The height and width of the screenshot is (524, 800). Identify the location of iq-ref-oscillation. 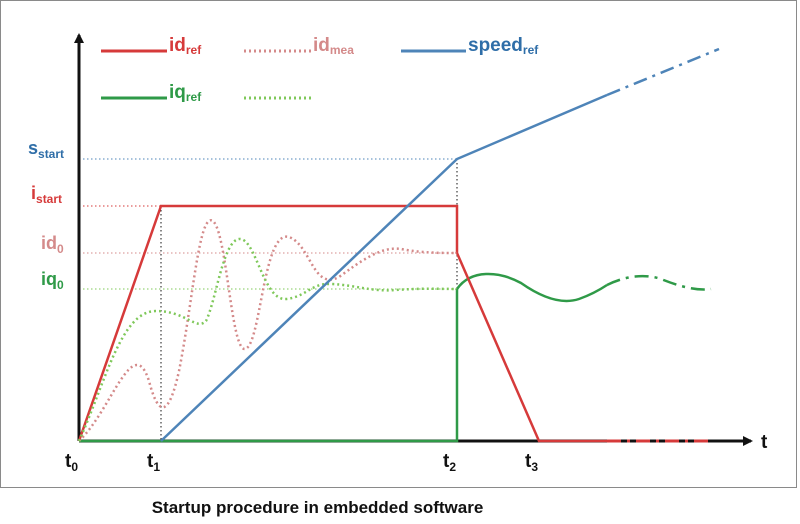
(531, 287).